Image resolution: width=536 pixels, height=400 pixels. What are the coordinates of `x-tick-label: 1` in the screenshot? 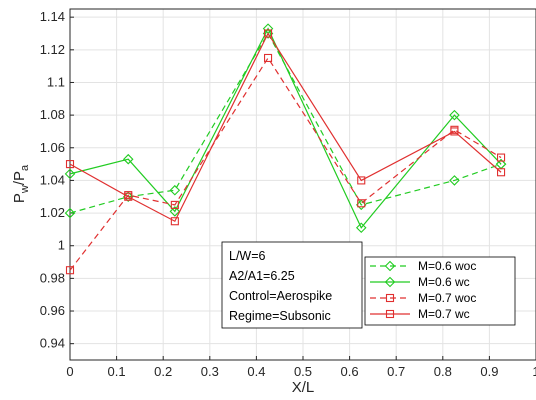 It's located at (534, 371).